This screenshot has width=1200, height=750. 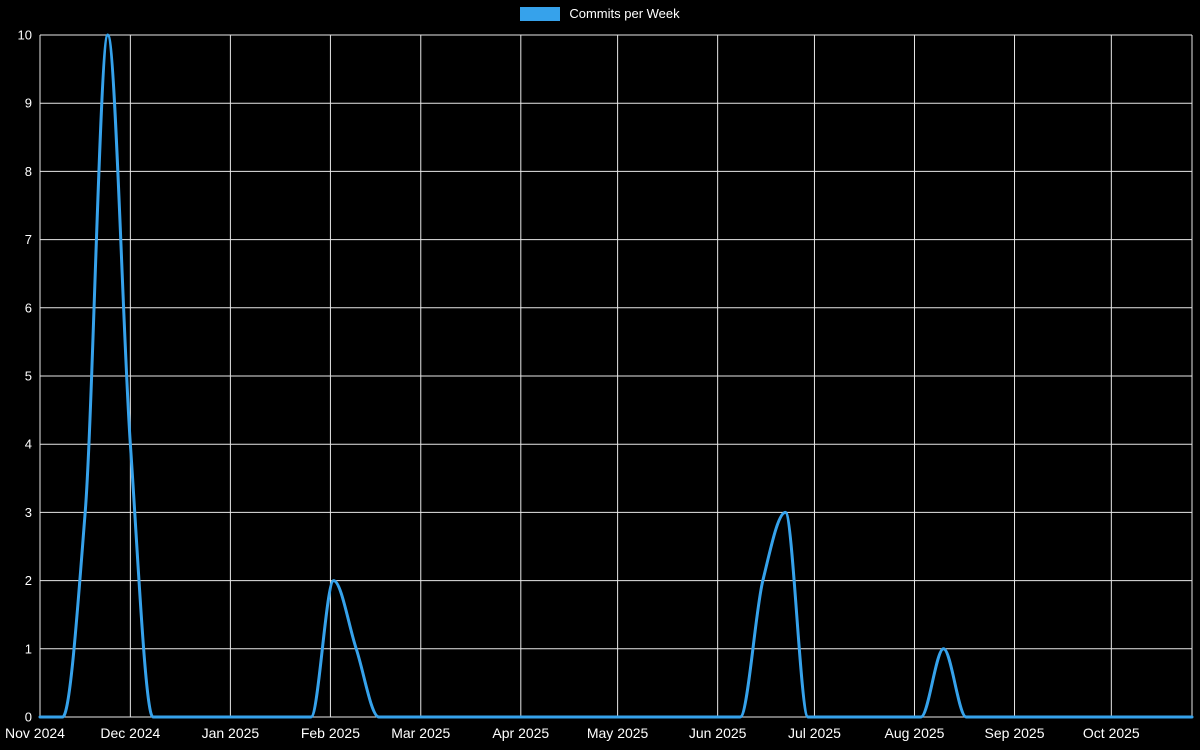 What do you see at coordinates (28, 512) in the screenshot?
I see `y-axis-tick-label: 3` at bounding box center [28, 512].